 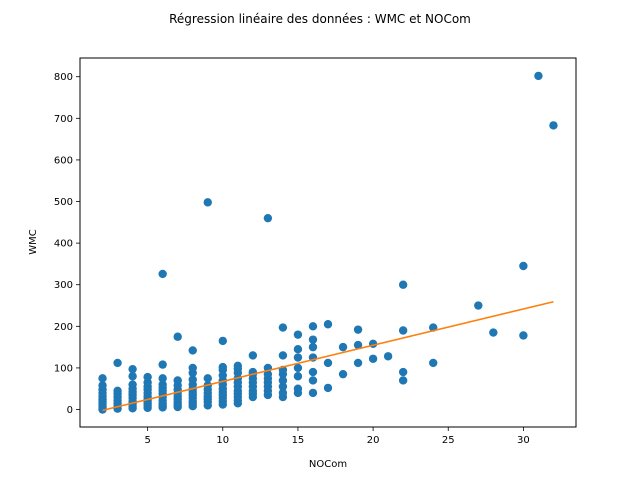 I want to click on y-tick-label-800: 800, so click(x=63, y=77).